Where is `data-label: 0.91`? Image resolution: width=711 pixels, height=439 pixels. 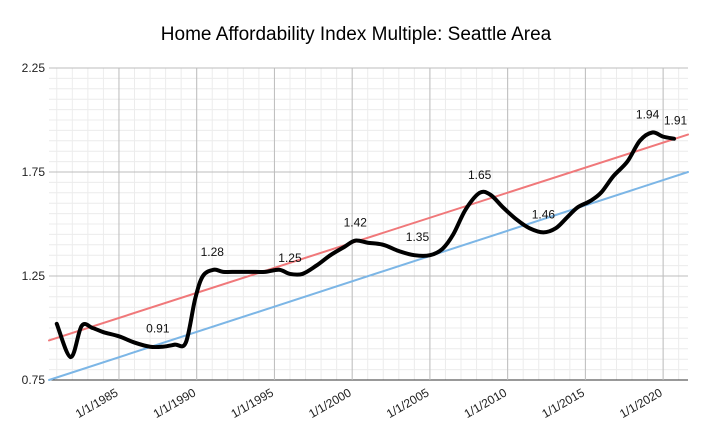
data-label: 0.91 is located at coordinates (158, 329).